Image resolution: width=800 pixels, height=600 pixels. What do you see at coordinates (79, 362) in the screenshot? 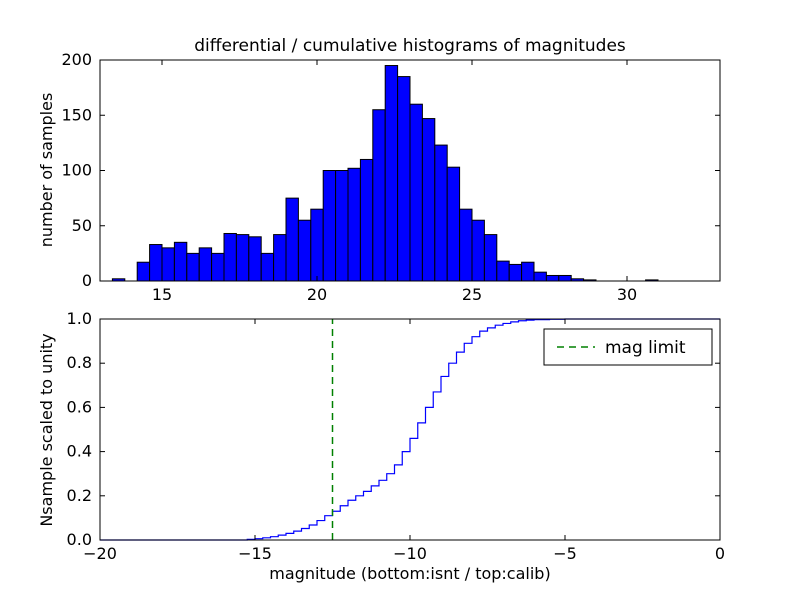
I see `y-tick-label: 0.8` at bounding box center [79, 362].